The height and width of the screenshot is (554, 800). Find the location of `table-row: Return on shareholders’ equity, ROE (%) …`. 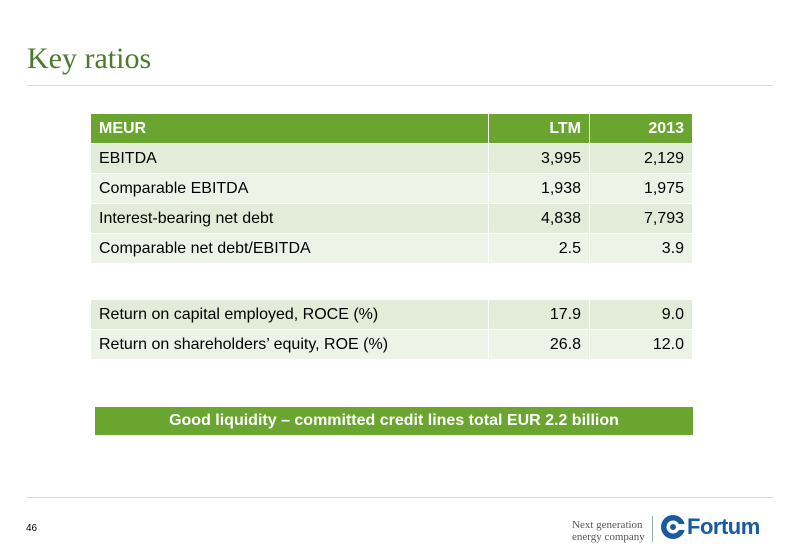

table-row: Return on shareholders’ equity, ROE (%) … is located at coordinates (391, 344).